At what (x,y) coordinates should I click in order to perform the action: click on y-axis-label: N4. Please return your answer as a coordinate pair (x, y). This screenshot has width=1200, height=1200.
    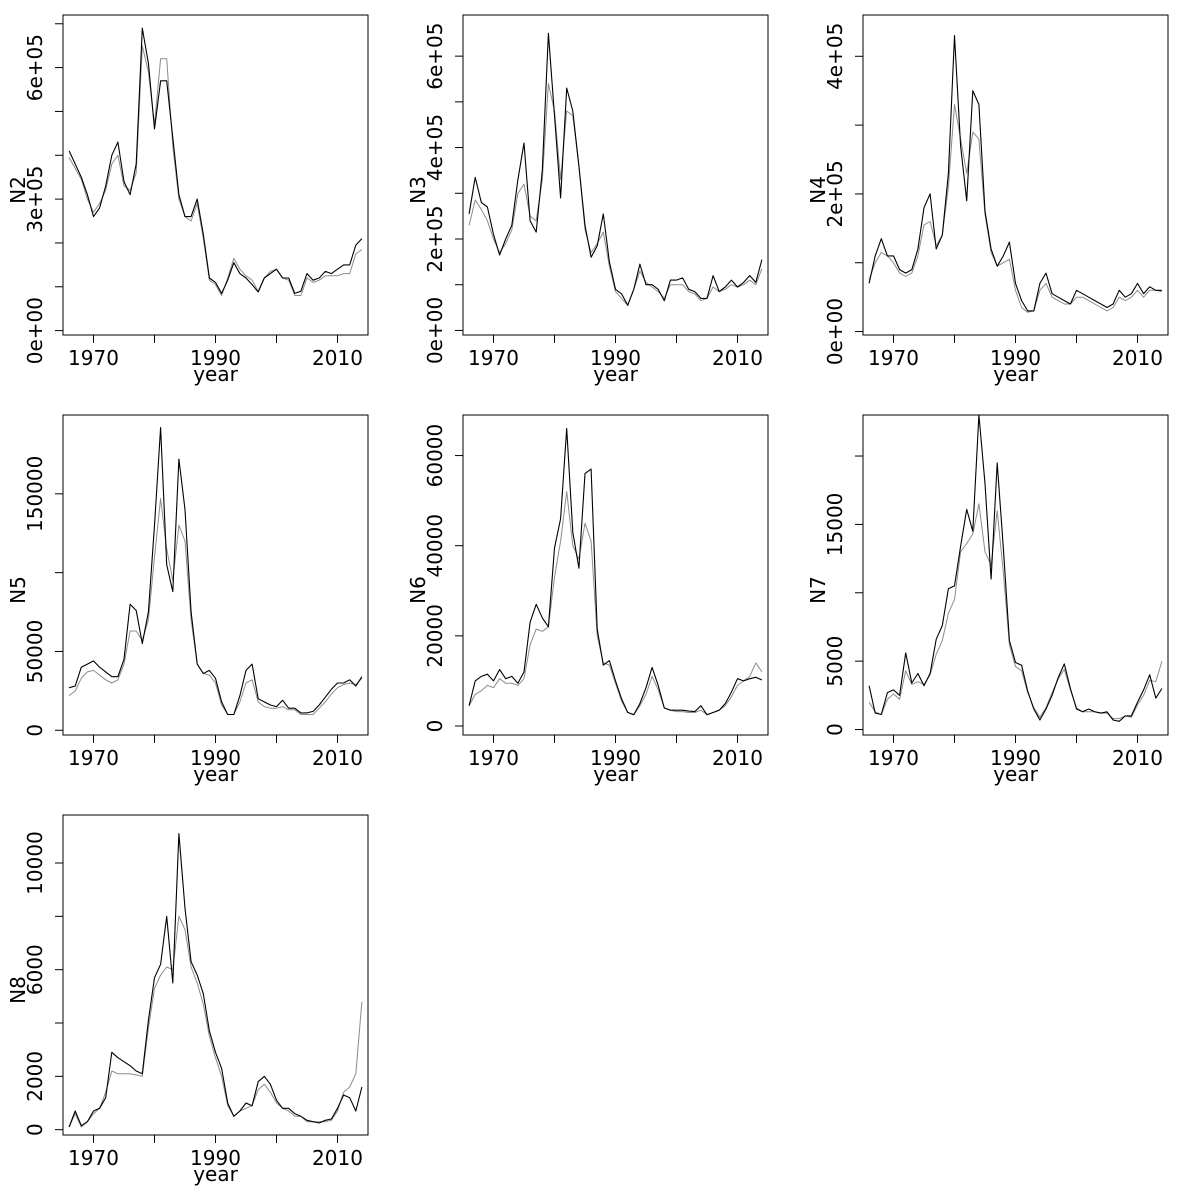
    Looking at the image, I should click on (818, 190).